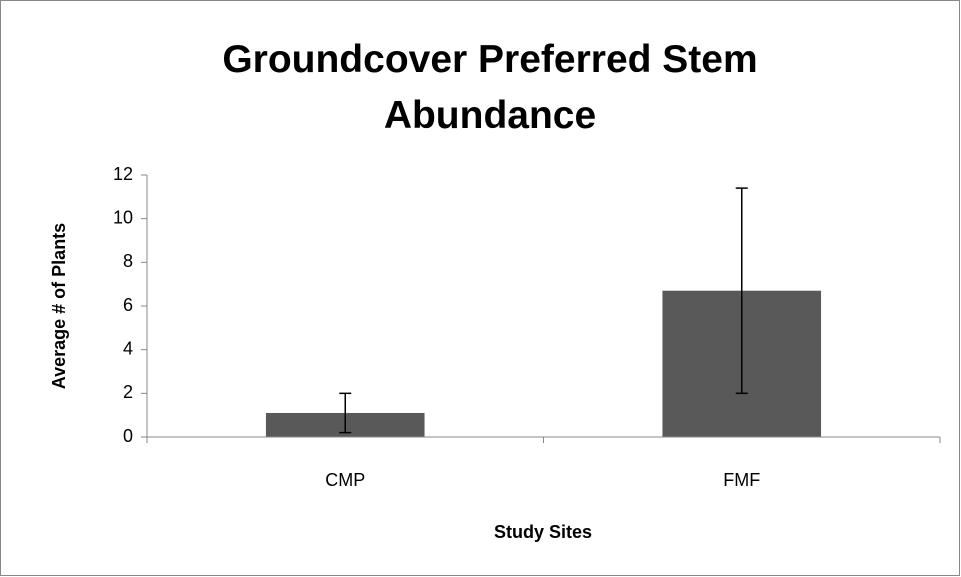  Describe the element at coordinates (128, 392) in the screenshot. I see `y-tick-label: 2` at that location.